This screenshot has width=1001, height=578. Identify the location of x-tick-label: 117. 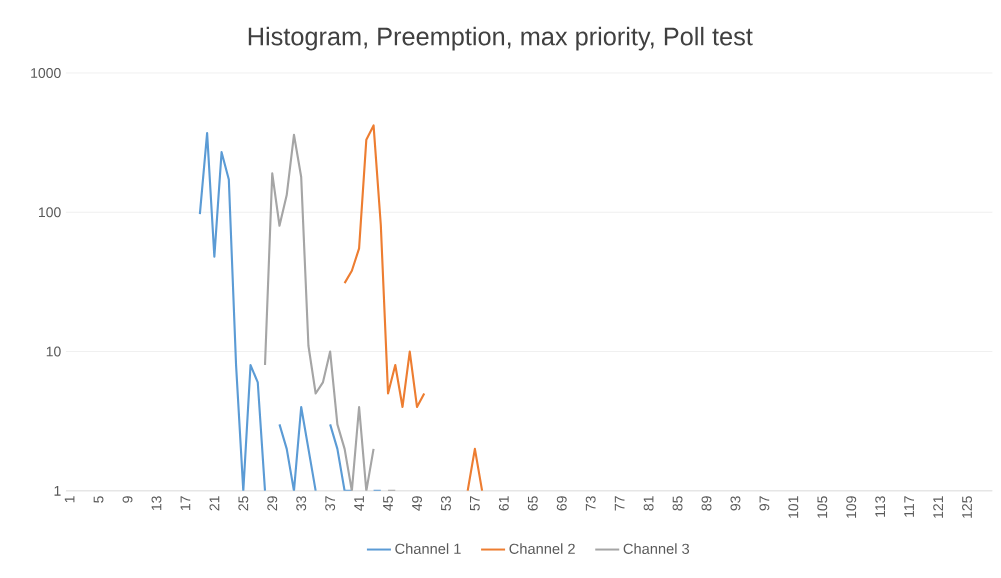
(909, 506).